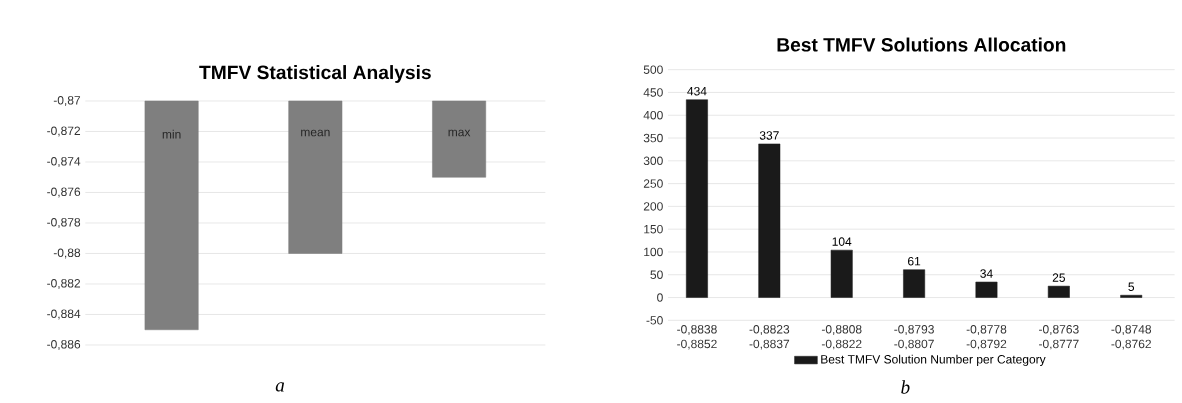  I want to click on y-tick-label: 100, so click(653, 252).